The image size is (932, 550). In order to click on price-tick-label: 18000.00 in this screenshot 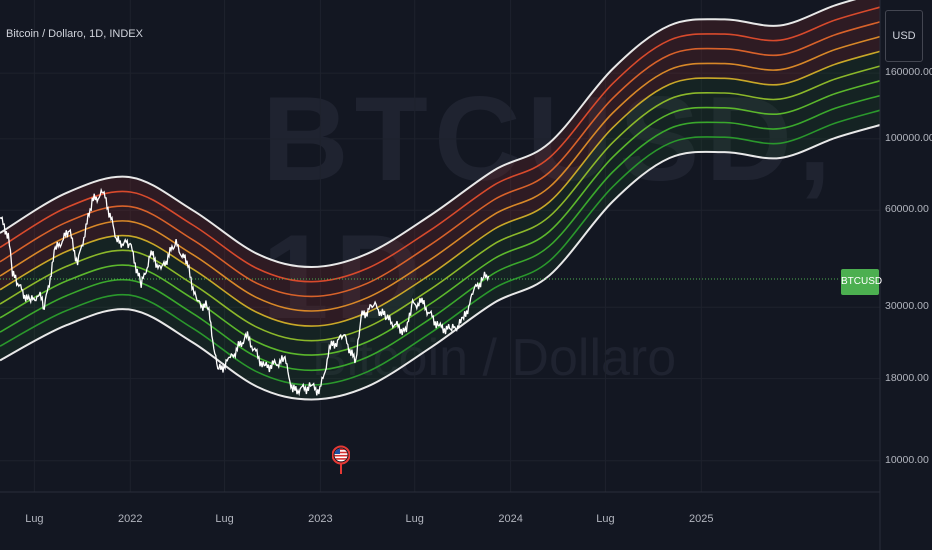, I will do `click(907, 377)`.